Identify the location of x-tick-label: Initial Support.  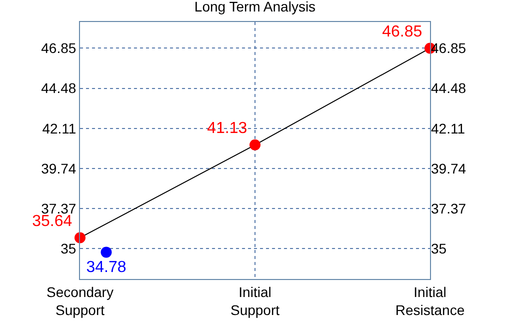
(255, 301).